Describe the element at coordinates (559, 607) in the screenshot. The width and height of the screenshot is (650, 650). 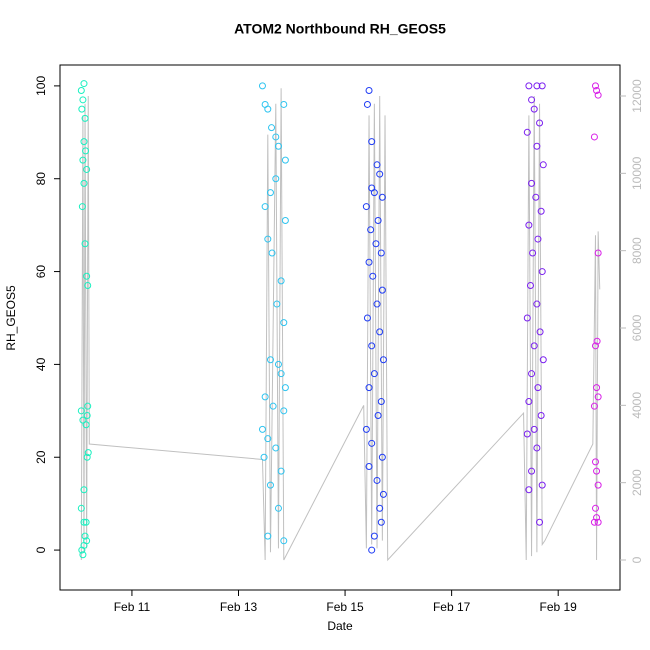
I see `x-tick-label: Feb 19` at that location.